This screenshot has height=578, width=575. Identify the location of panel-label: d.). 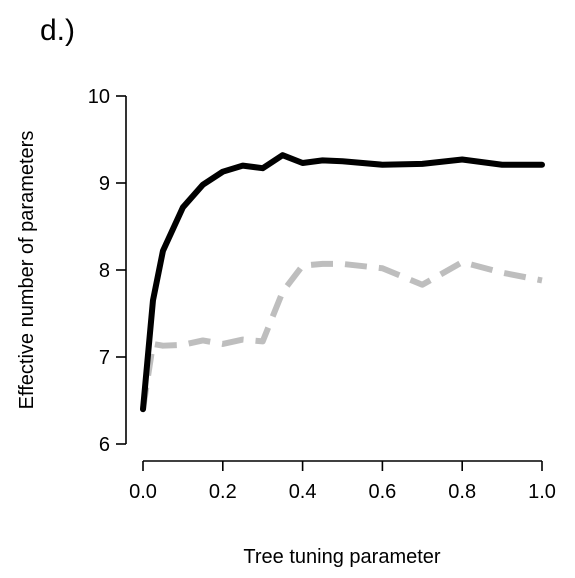
(57, 30).